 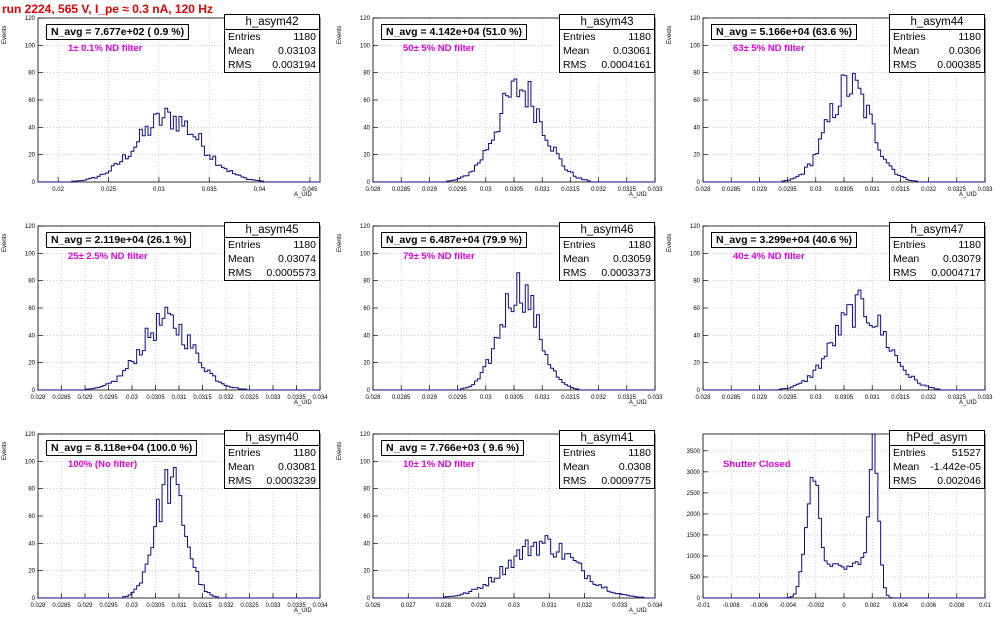 I want to click on stats-title: h_asym46, so click(x=607, y=230).